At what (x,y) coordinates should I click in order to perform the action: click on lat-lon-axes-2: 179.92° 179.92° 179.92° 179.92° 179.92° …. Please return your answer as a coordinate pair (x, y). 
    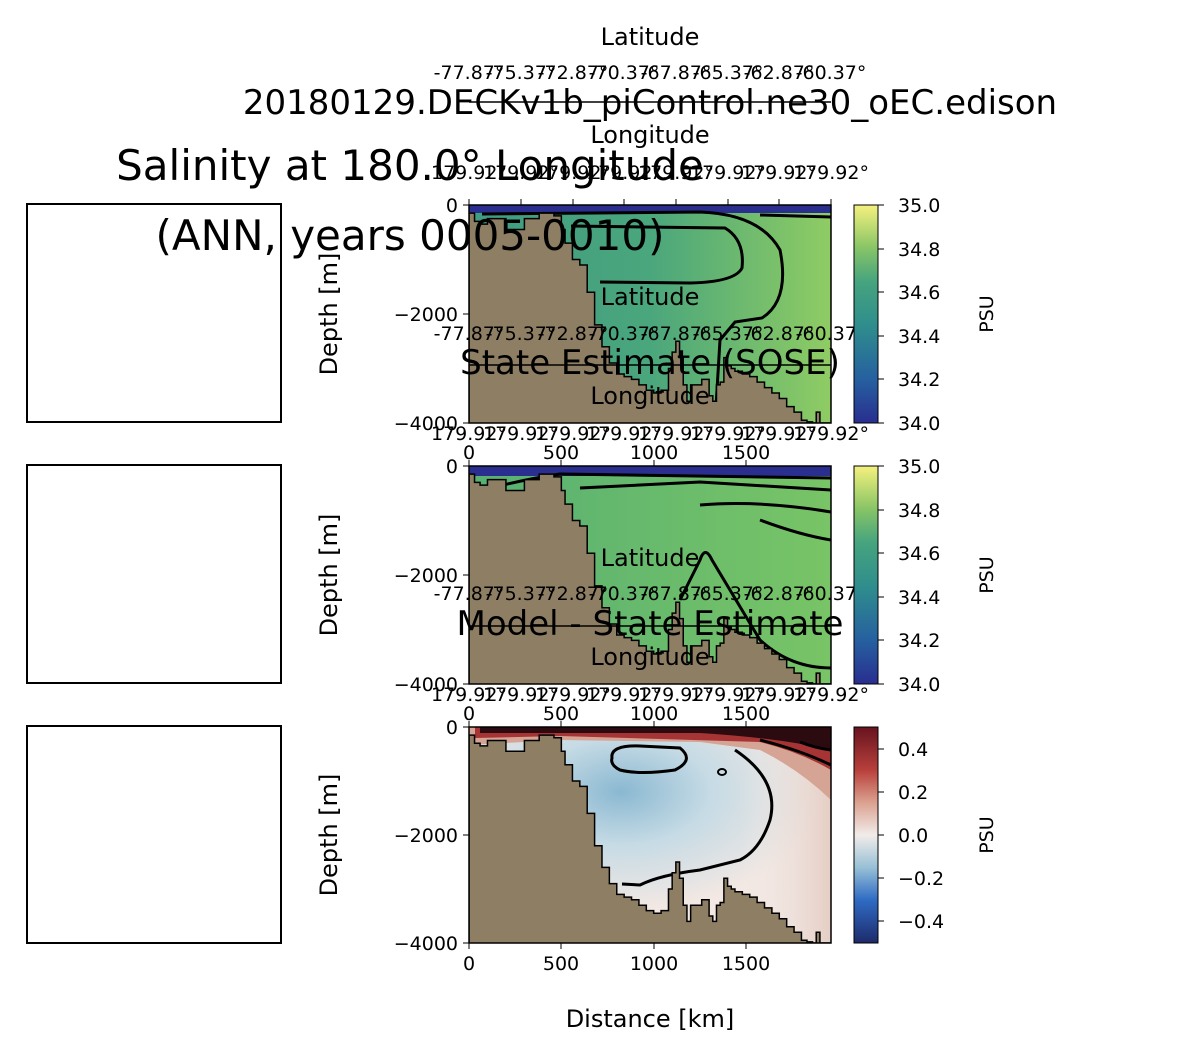
    Looking at the image, I should click on (650, 364).